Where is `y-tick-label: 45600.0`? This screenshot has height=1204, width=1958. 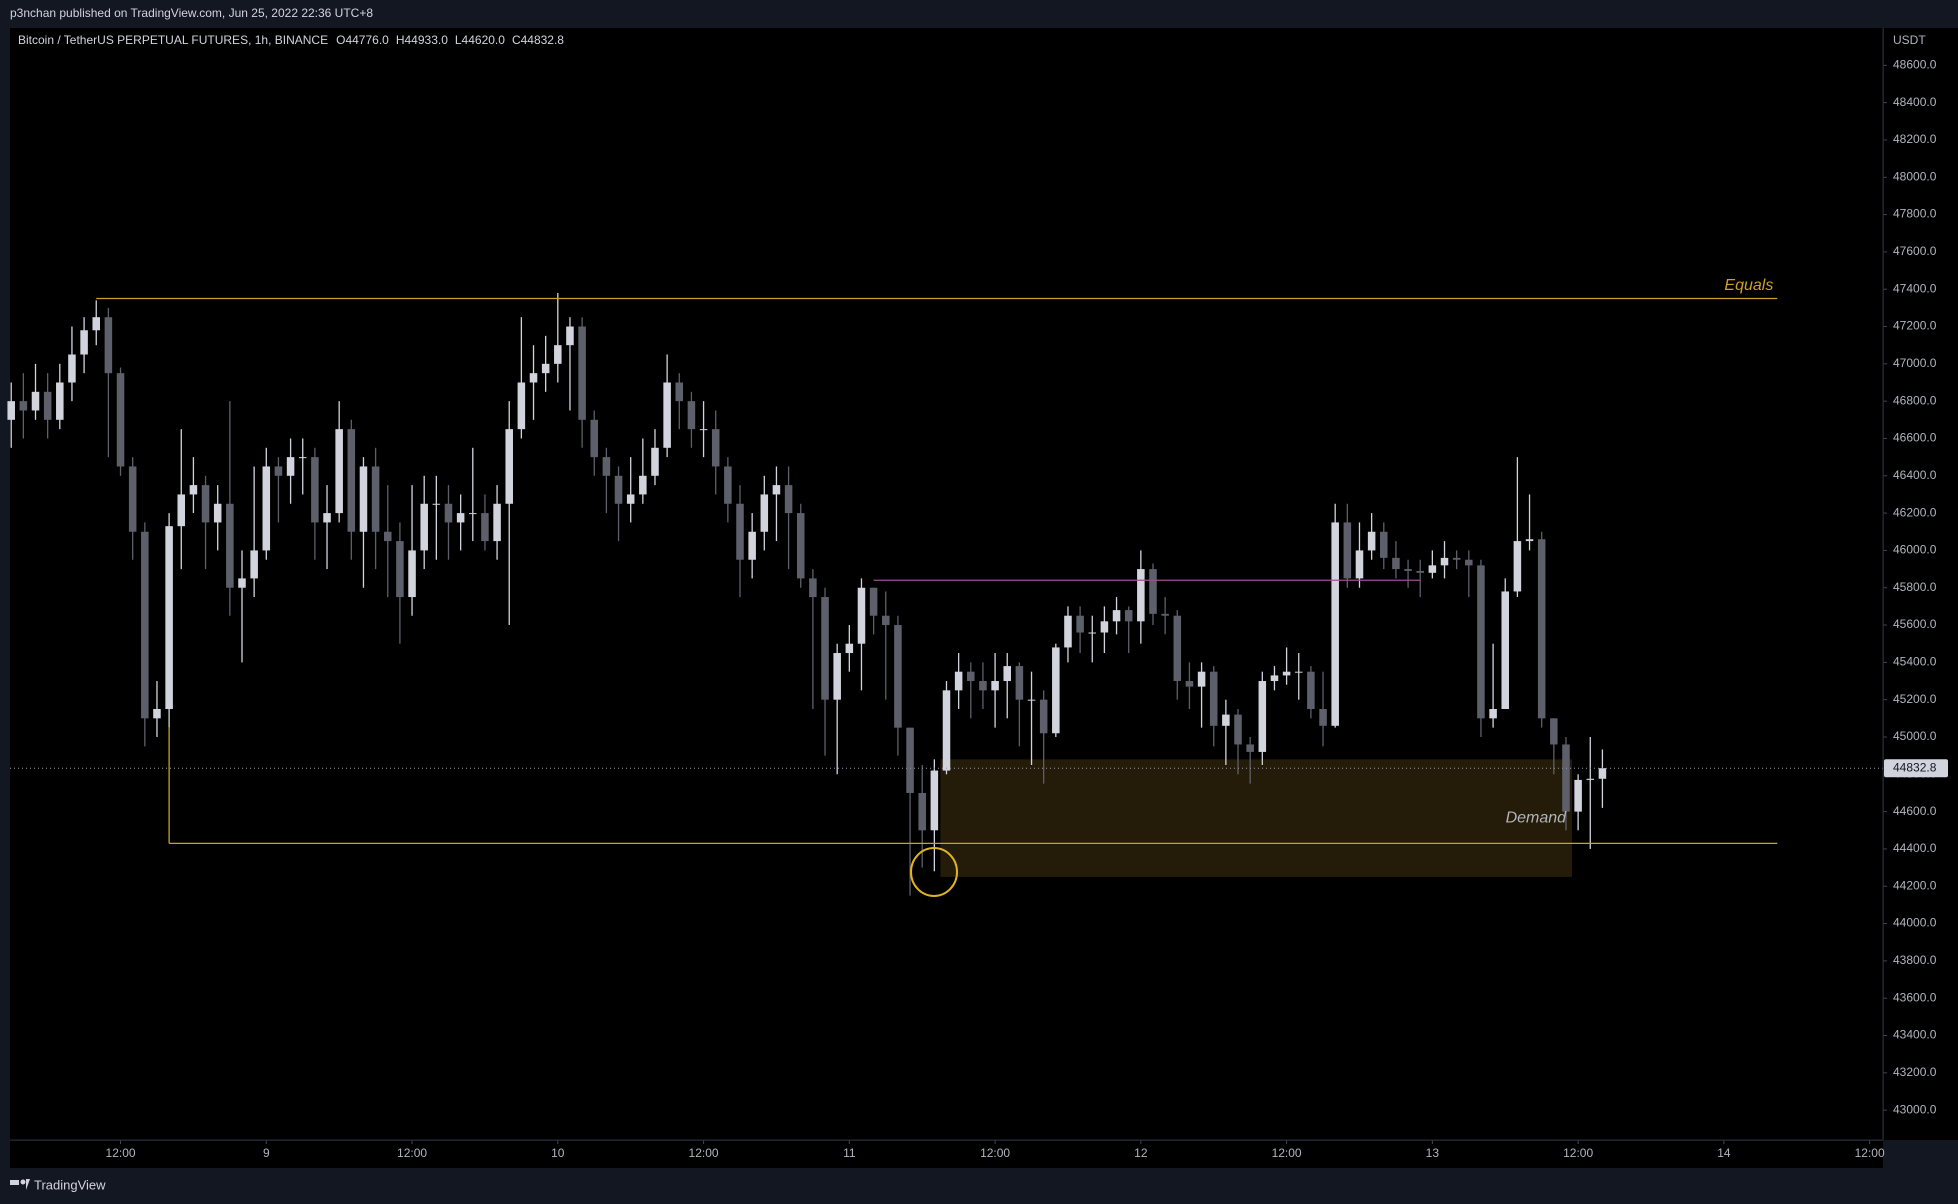
y-tick-label: 45600.0 is located at coordinates (1915, 624).